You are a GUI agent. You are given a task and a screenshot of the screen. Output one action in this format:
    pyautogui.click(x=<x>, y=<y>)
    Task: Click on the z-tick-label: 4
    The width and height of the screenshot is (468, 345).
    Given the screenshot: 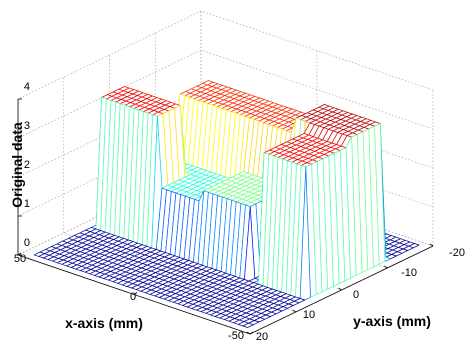 What is the action you would take?
    pyautogui.click(x=27, y=87)
    